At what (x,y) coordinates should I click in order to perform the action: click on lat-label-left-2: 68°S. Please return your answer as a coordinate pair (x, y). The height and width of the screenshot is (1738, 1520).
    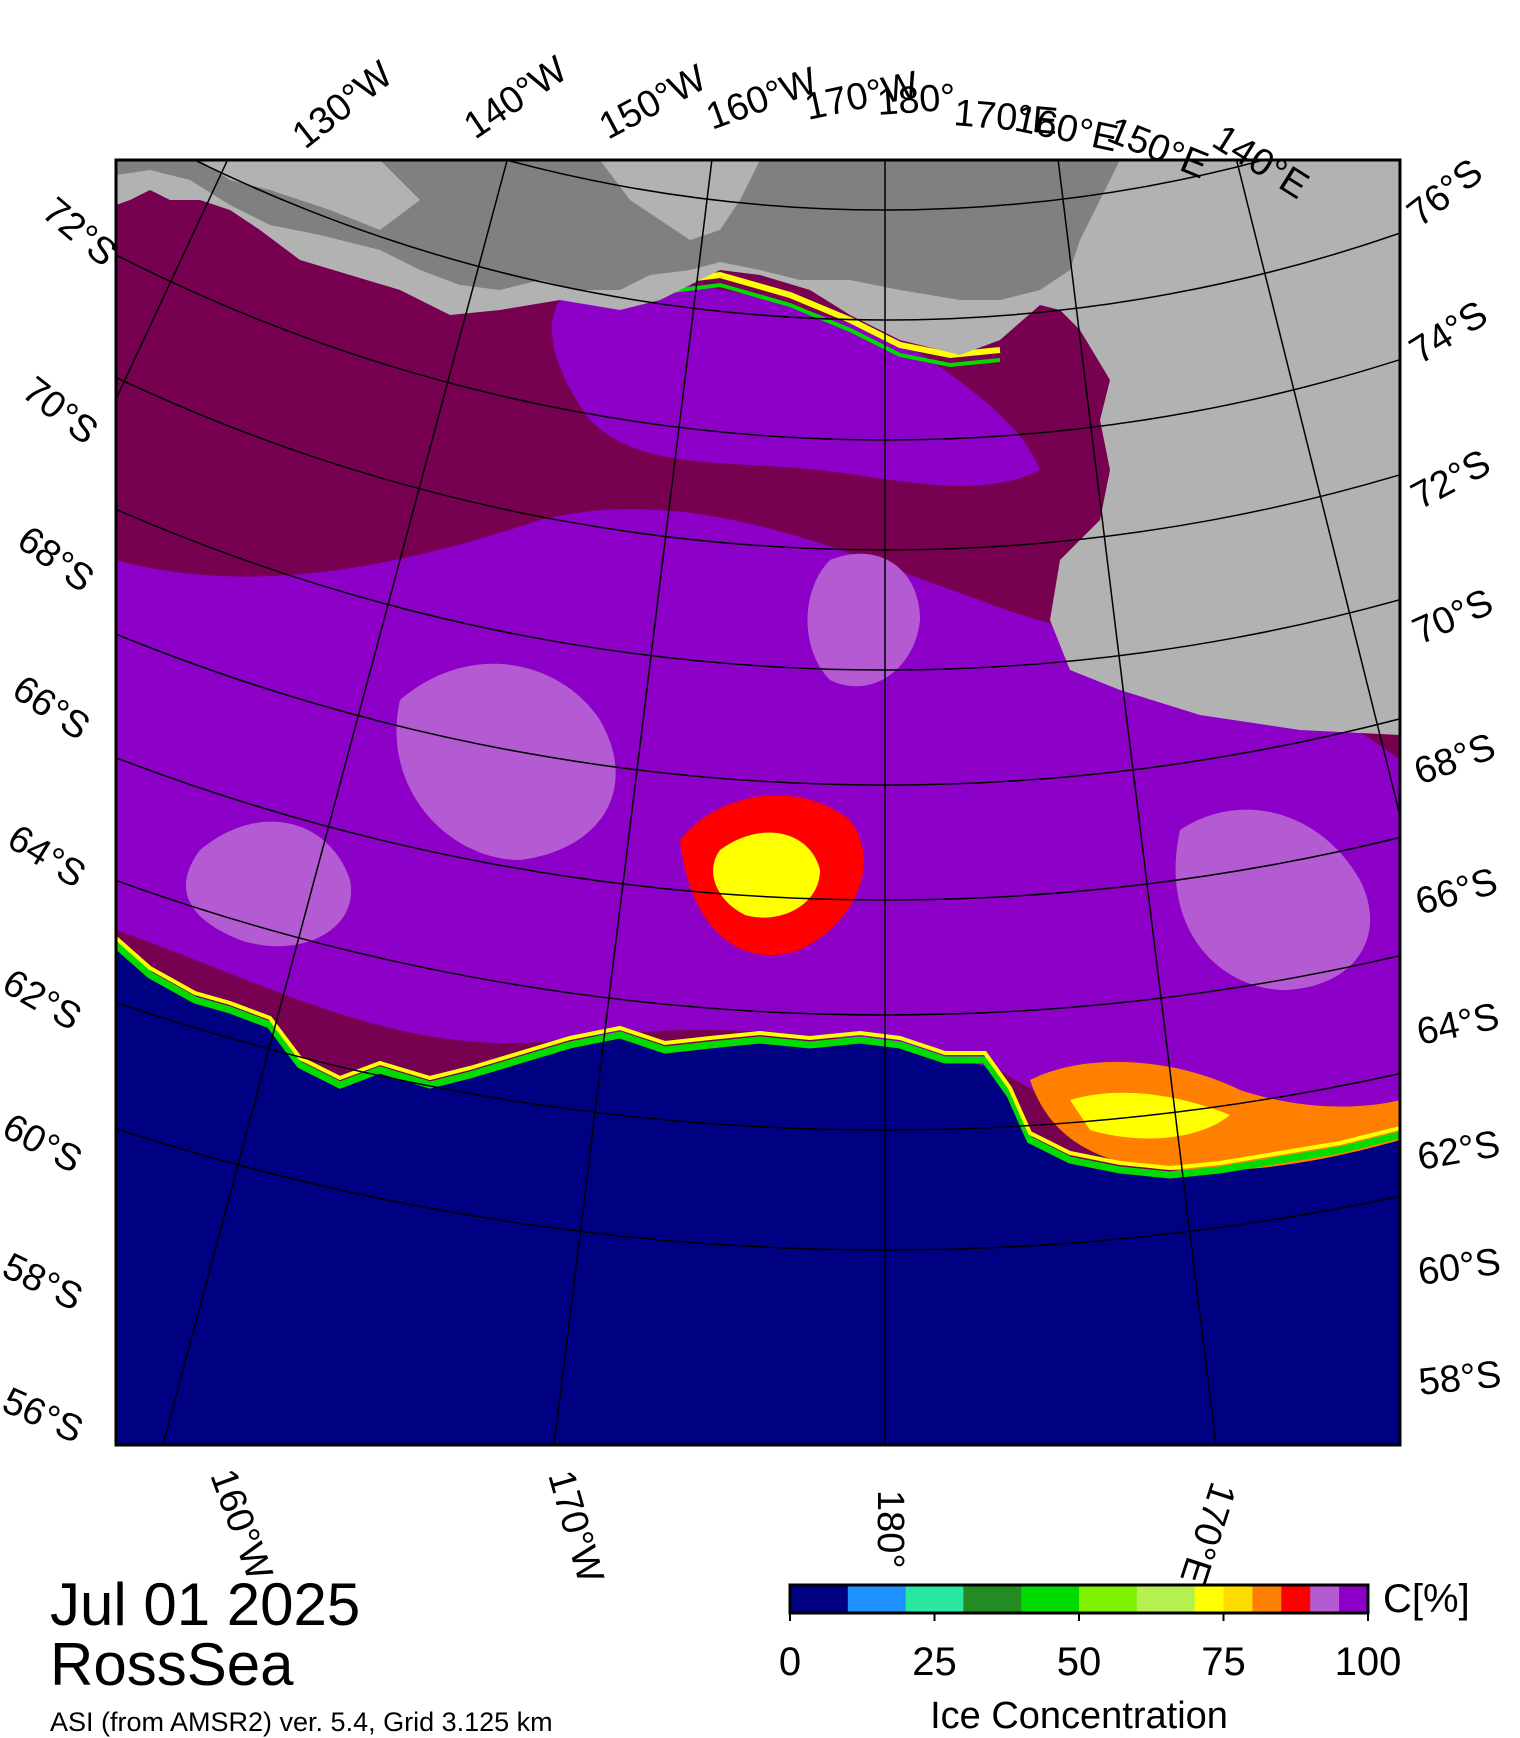
    Looking at the image, I should click on (56, 559).